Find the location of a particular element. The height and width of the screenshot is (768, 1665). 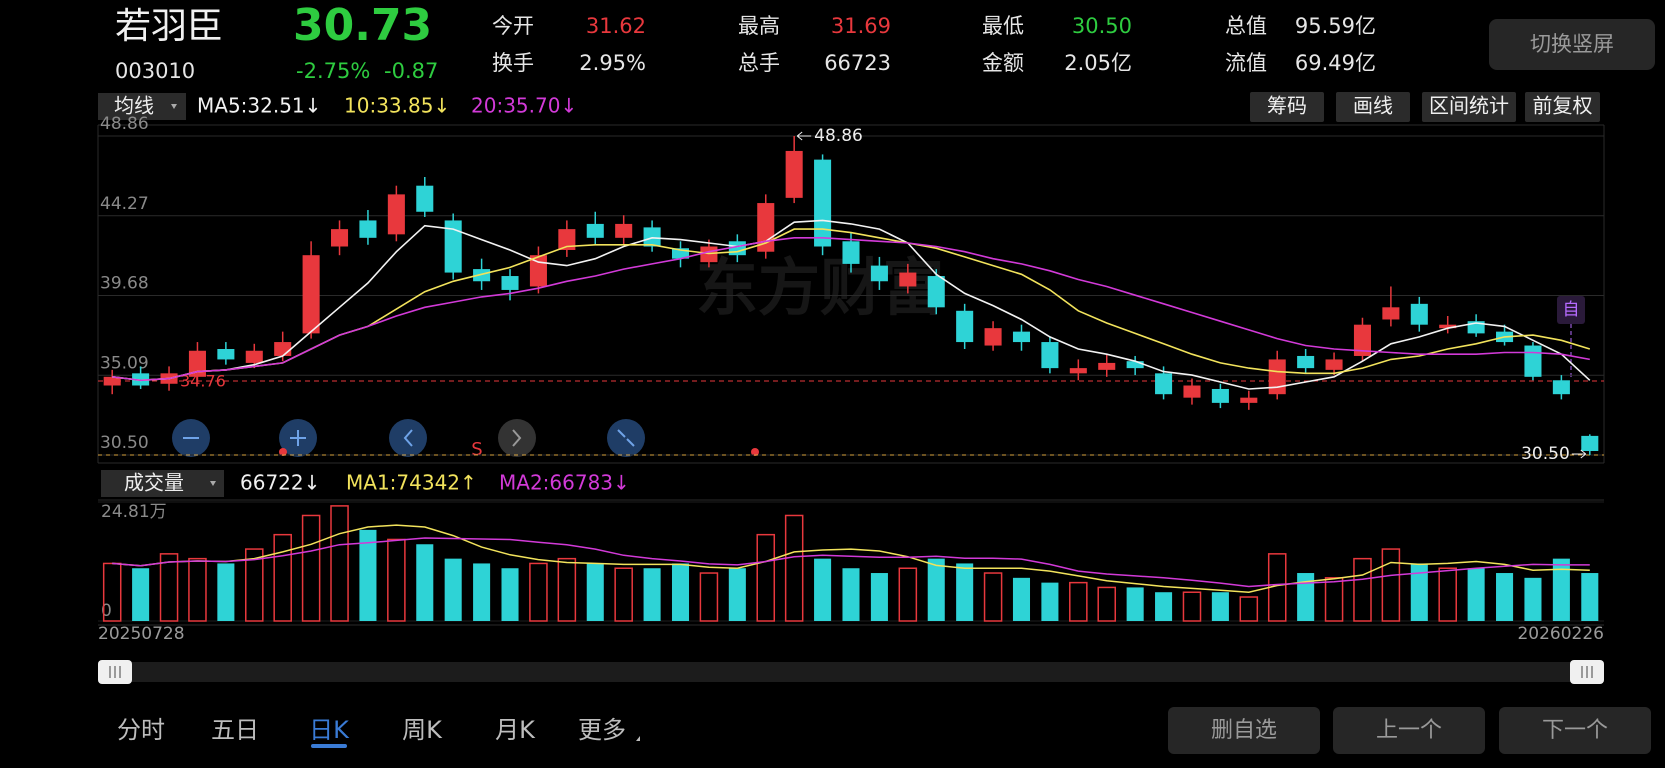

stock-name: 若羽臣 is located at coordinates (169, 26).